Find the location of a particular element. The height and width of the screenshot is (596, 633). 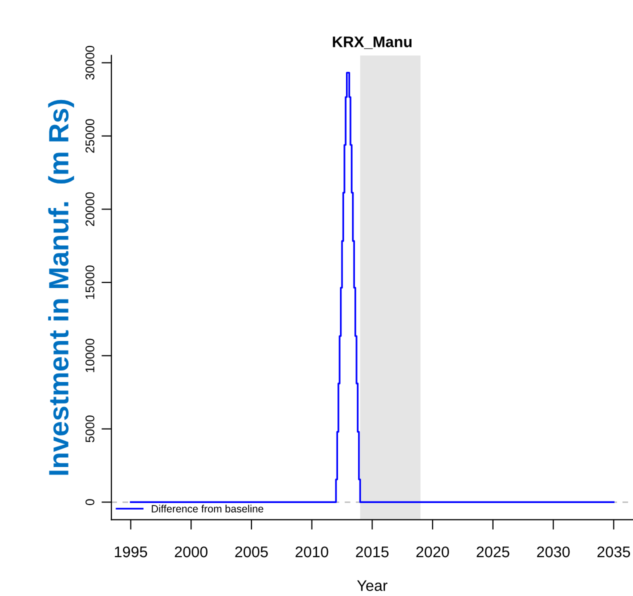

legend-label: Difference from baseline is located at coordinates (208, 508).